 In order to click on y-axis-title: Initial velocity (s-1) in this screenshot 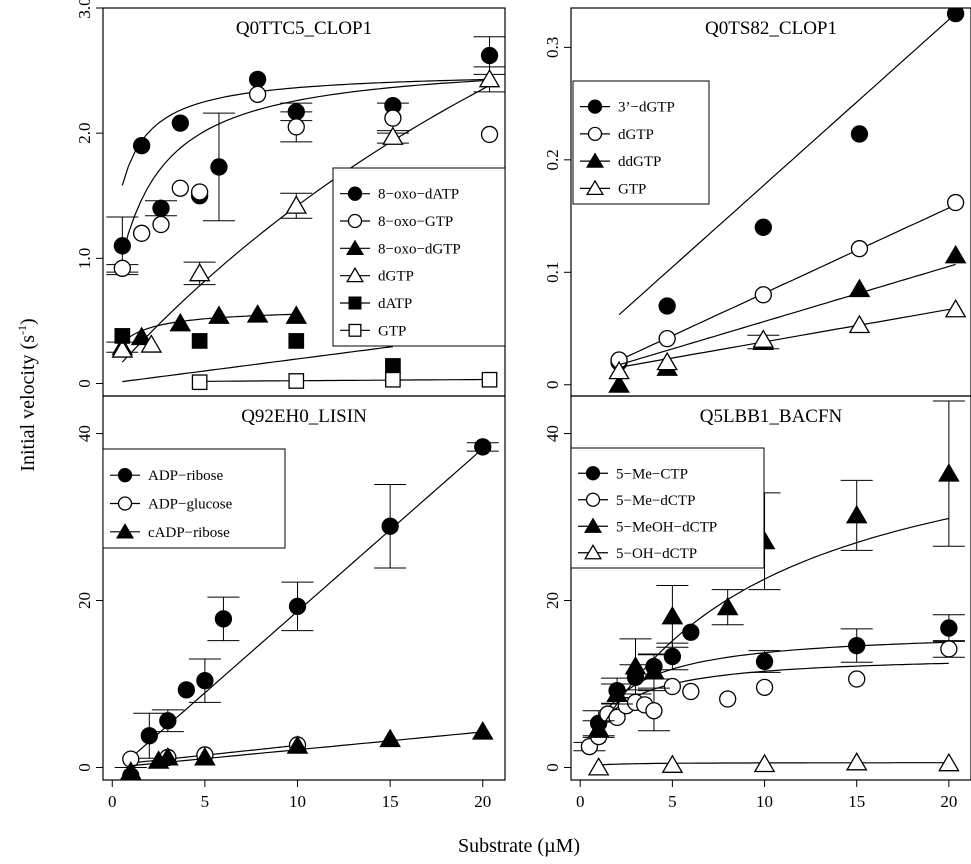, I will do `click(27, 394)`.